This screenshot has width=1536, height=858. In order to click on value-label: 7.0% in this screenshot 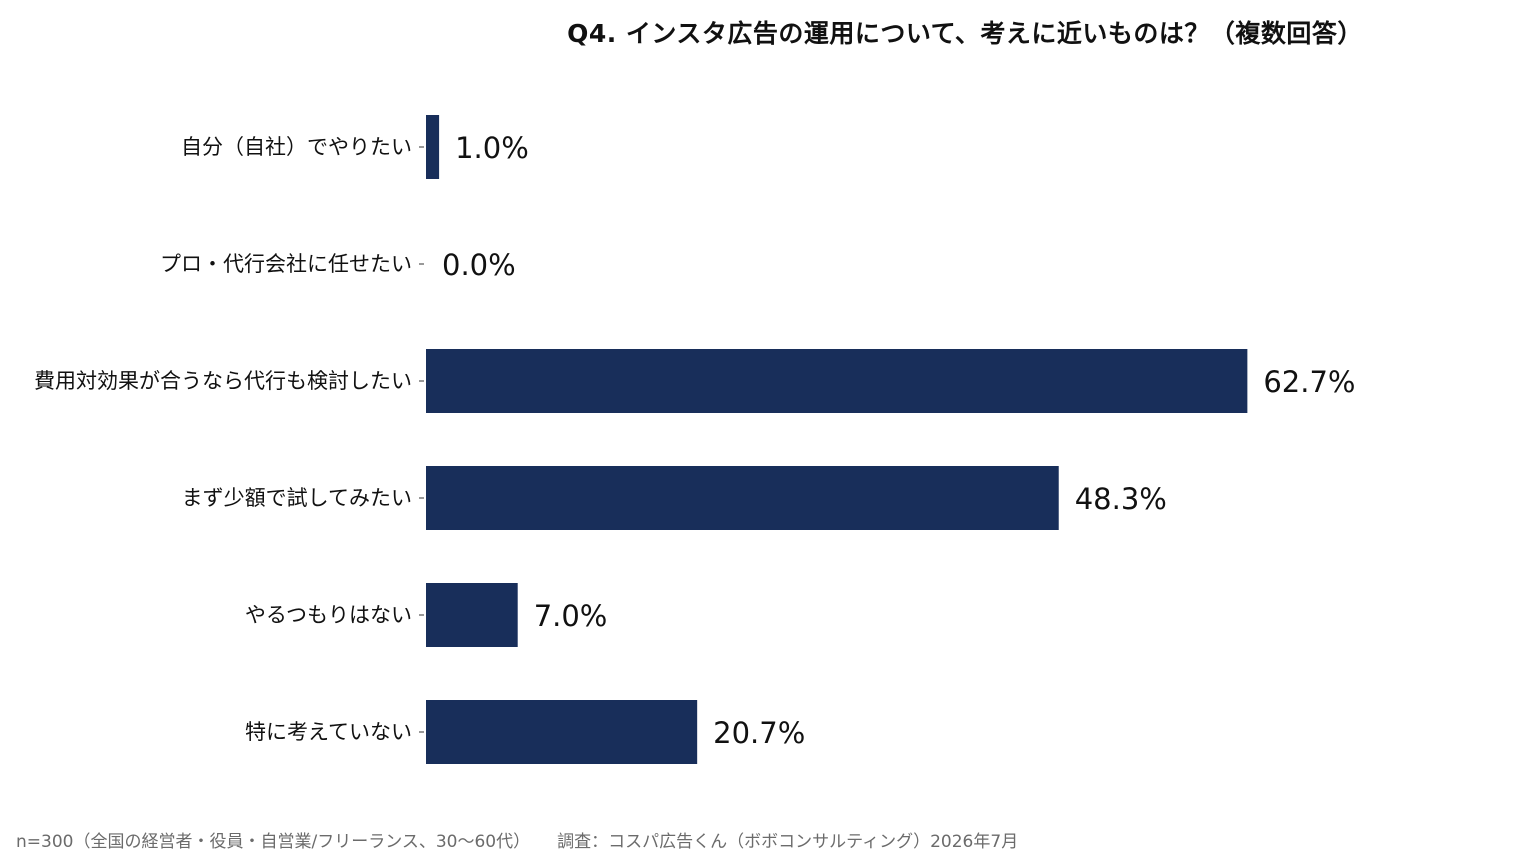, I will do `click(571, 616)`.